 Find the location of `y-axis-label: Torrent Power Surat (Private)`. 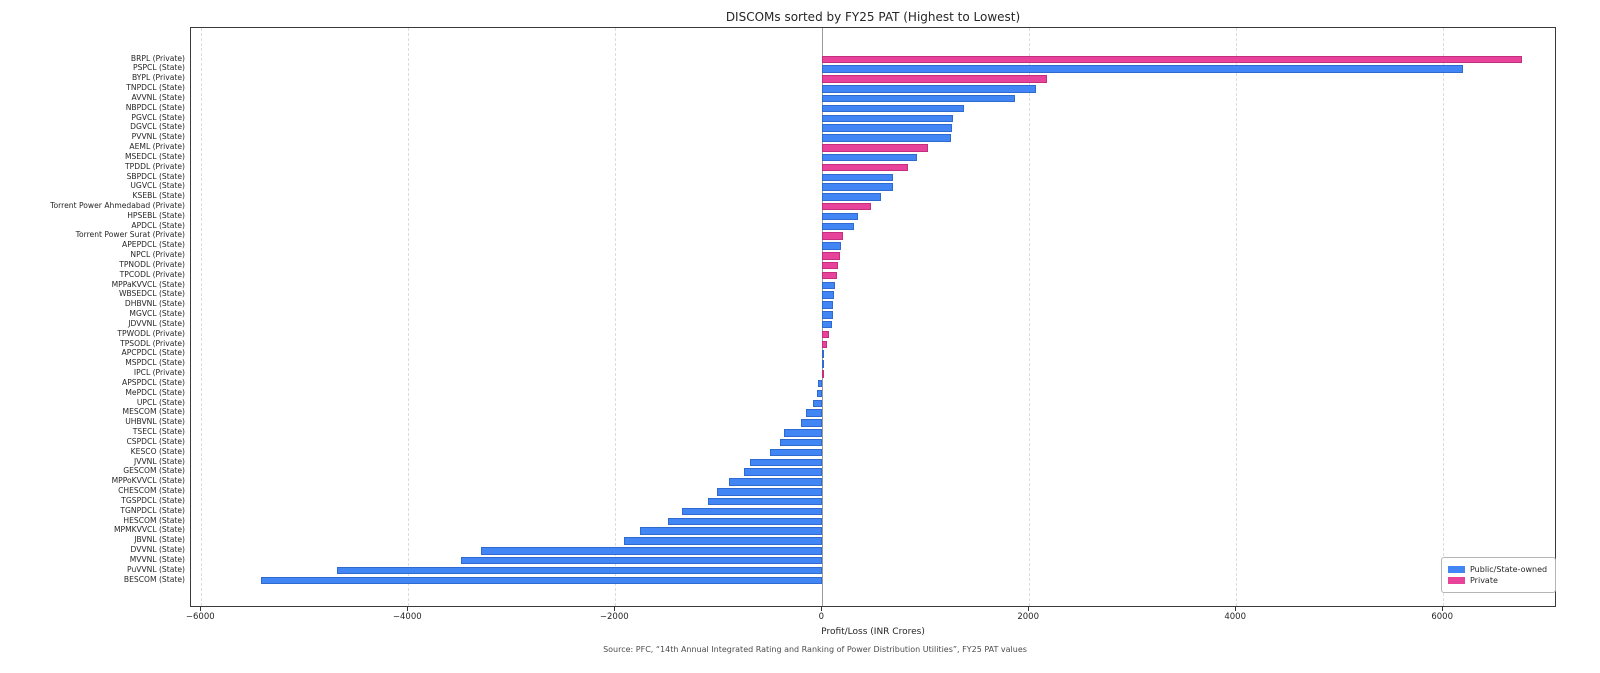

y-axis-label: Torrent Power Surat (Private) is located at coordinates (130, 235).